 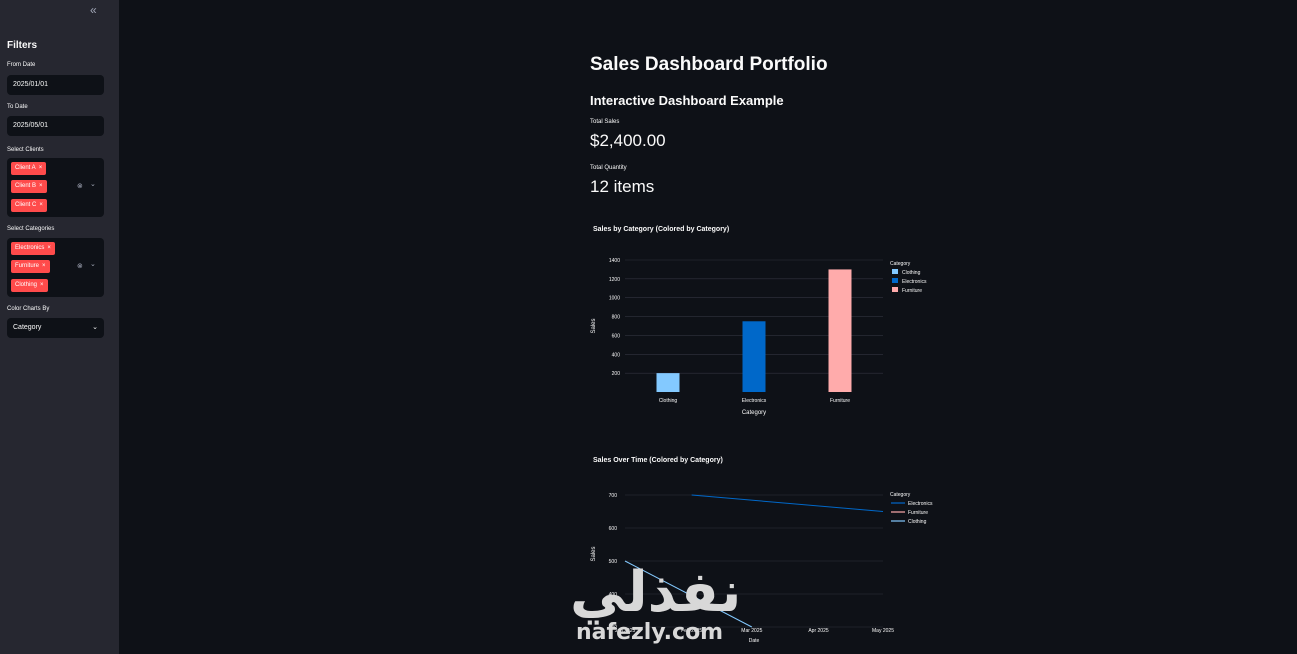 What do you see at coordinates (608, 168) in the screenshot?
I see `metric-label-total-quantity: Total Quantity` at bounding box center [608, 168].